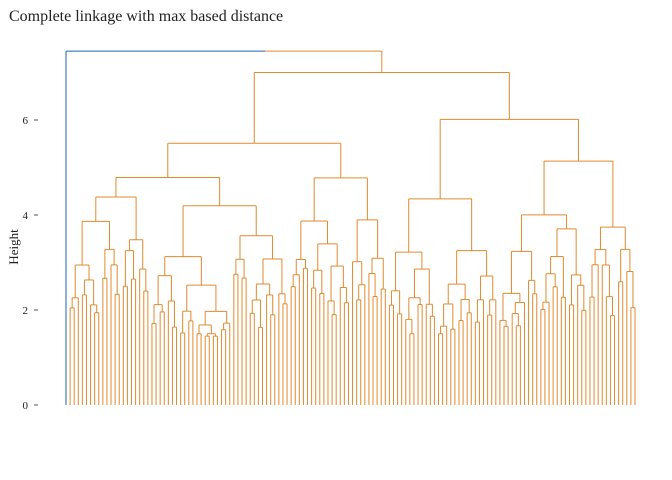  I want to click on y-axis: 0 2 4 6, so click(30, 263).